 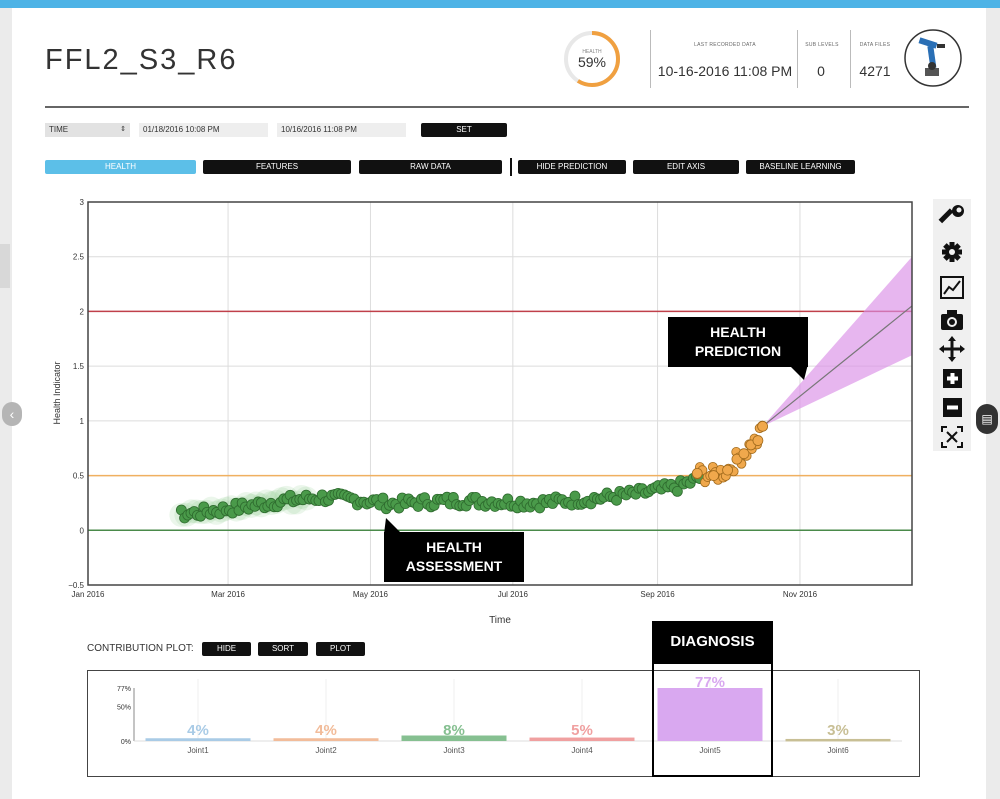 I want to click on chart-icon, so click(x=952, y=288).